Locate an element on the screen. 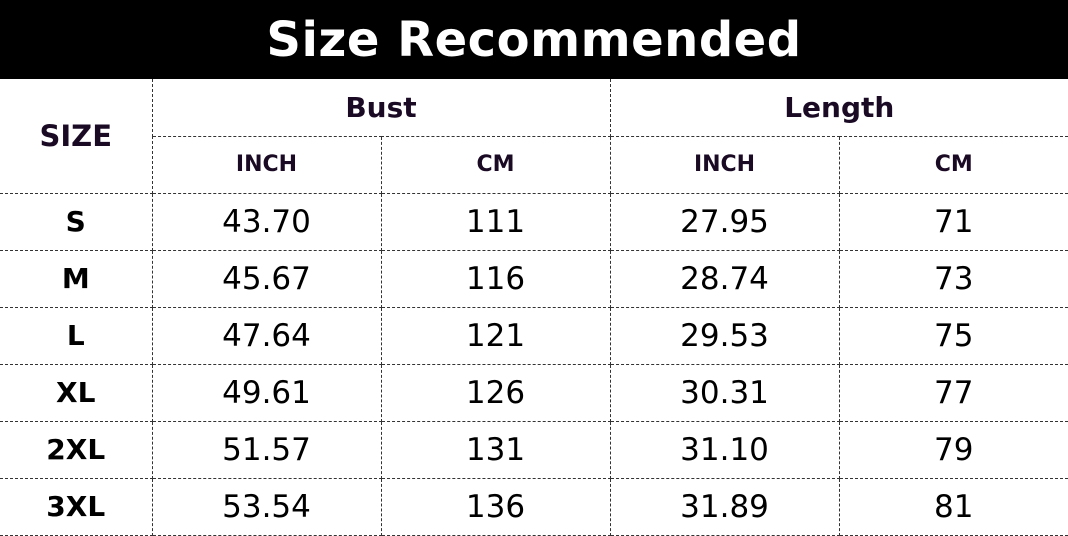  value-cell: 77 is located at coordinates (953, 392).